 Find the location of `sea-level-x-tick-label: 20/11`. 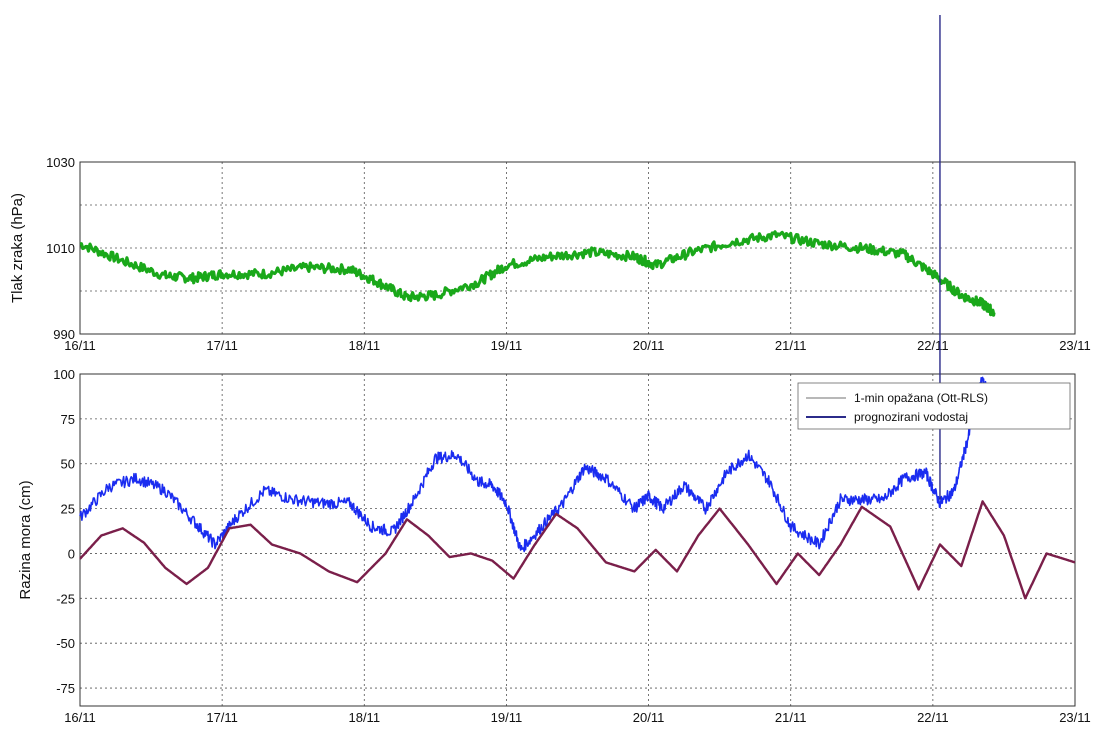

sea-level-x-tick-label: 20/11 is located at coordinates (649, 717).